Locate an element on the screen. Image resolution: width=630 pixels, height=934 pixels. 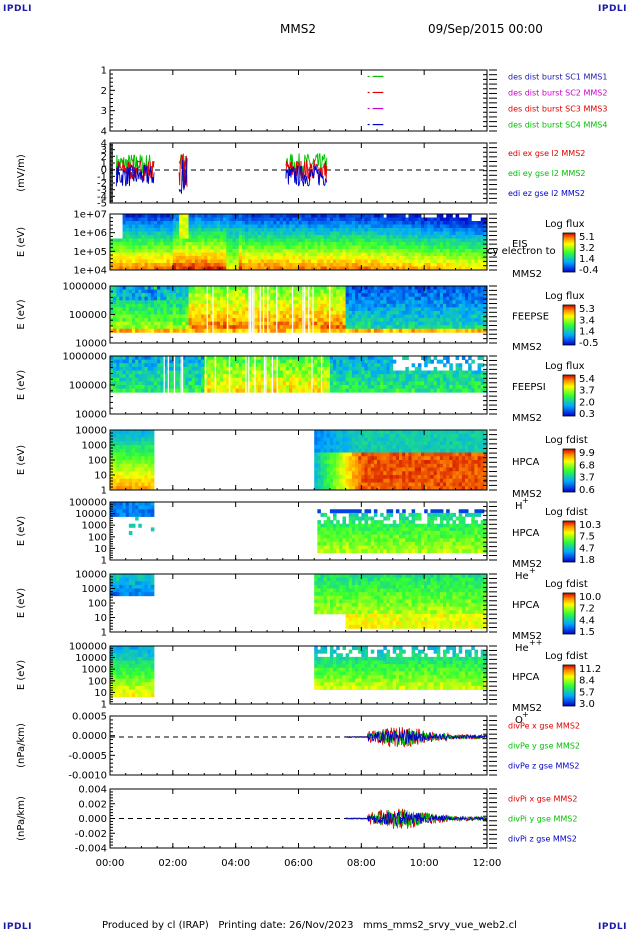
y-tick-label-eis: 1e+04 is located at coordinates (90, 271).